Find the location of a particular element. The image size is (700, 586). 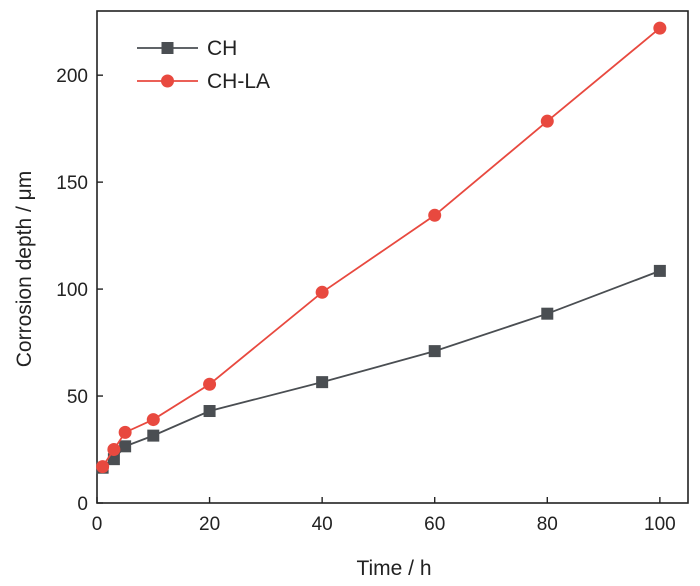

x-tick-label: 20 is located at coordinates (209, 524).